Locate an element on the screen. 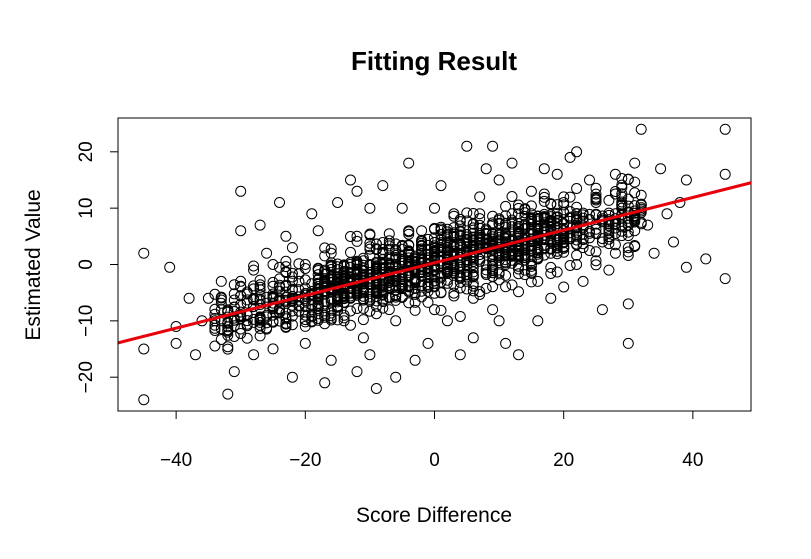 The width and height of the screenshot is (811, 559). x-axis-label: Score Difference is located at coordinates (434, 515).